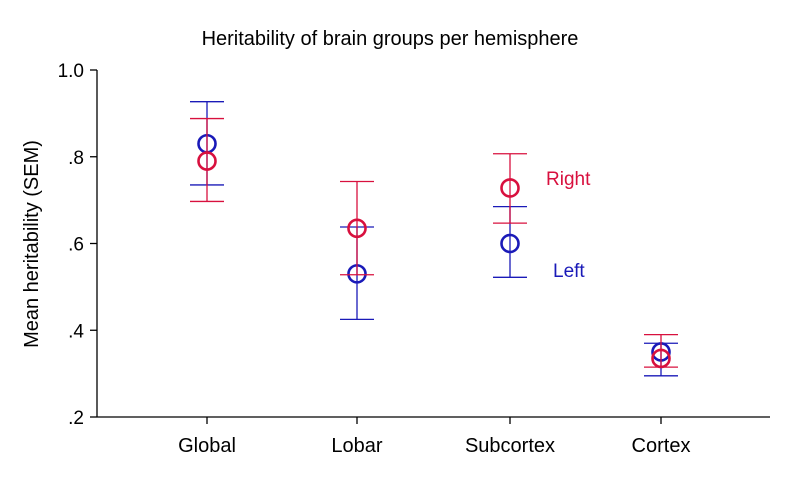 The height and width of the screenshot is (499, 789). I want to click on series-labels: Left Right, so click(568, 225).